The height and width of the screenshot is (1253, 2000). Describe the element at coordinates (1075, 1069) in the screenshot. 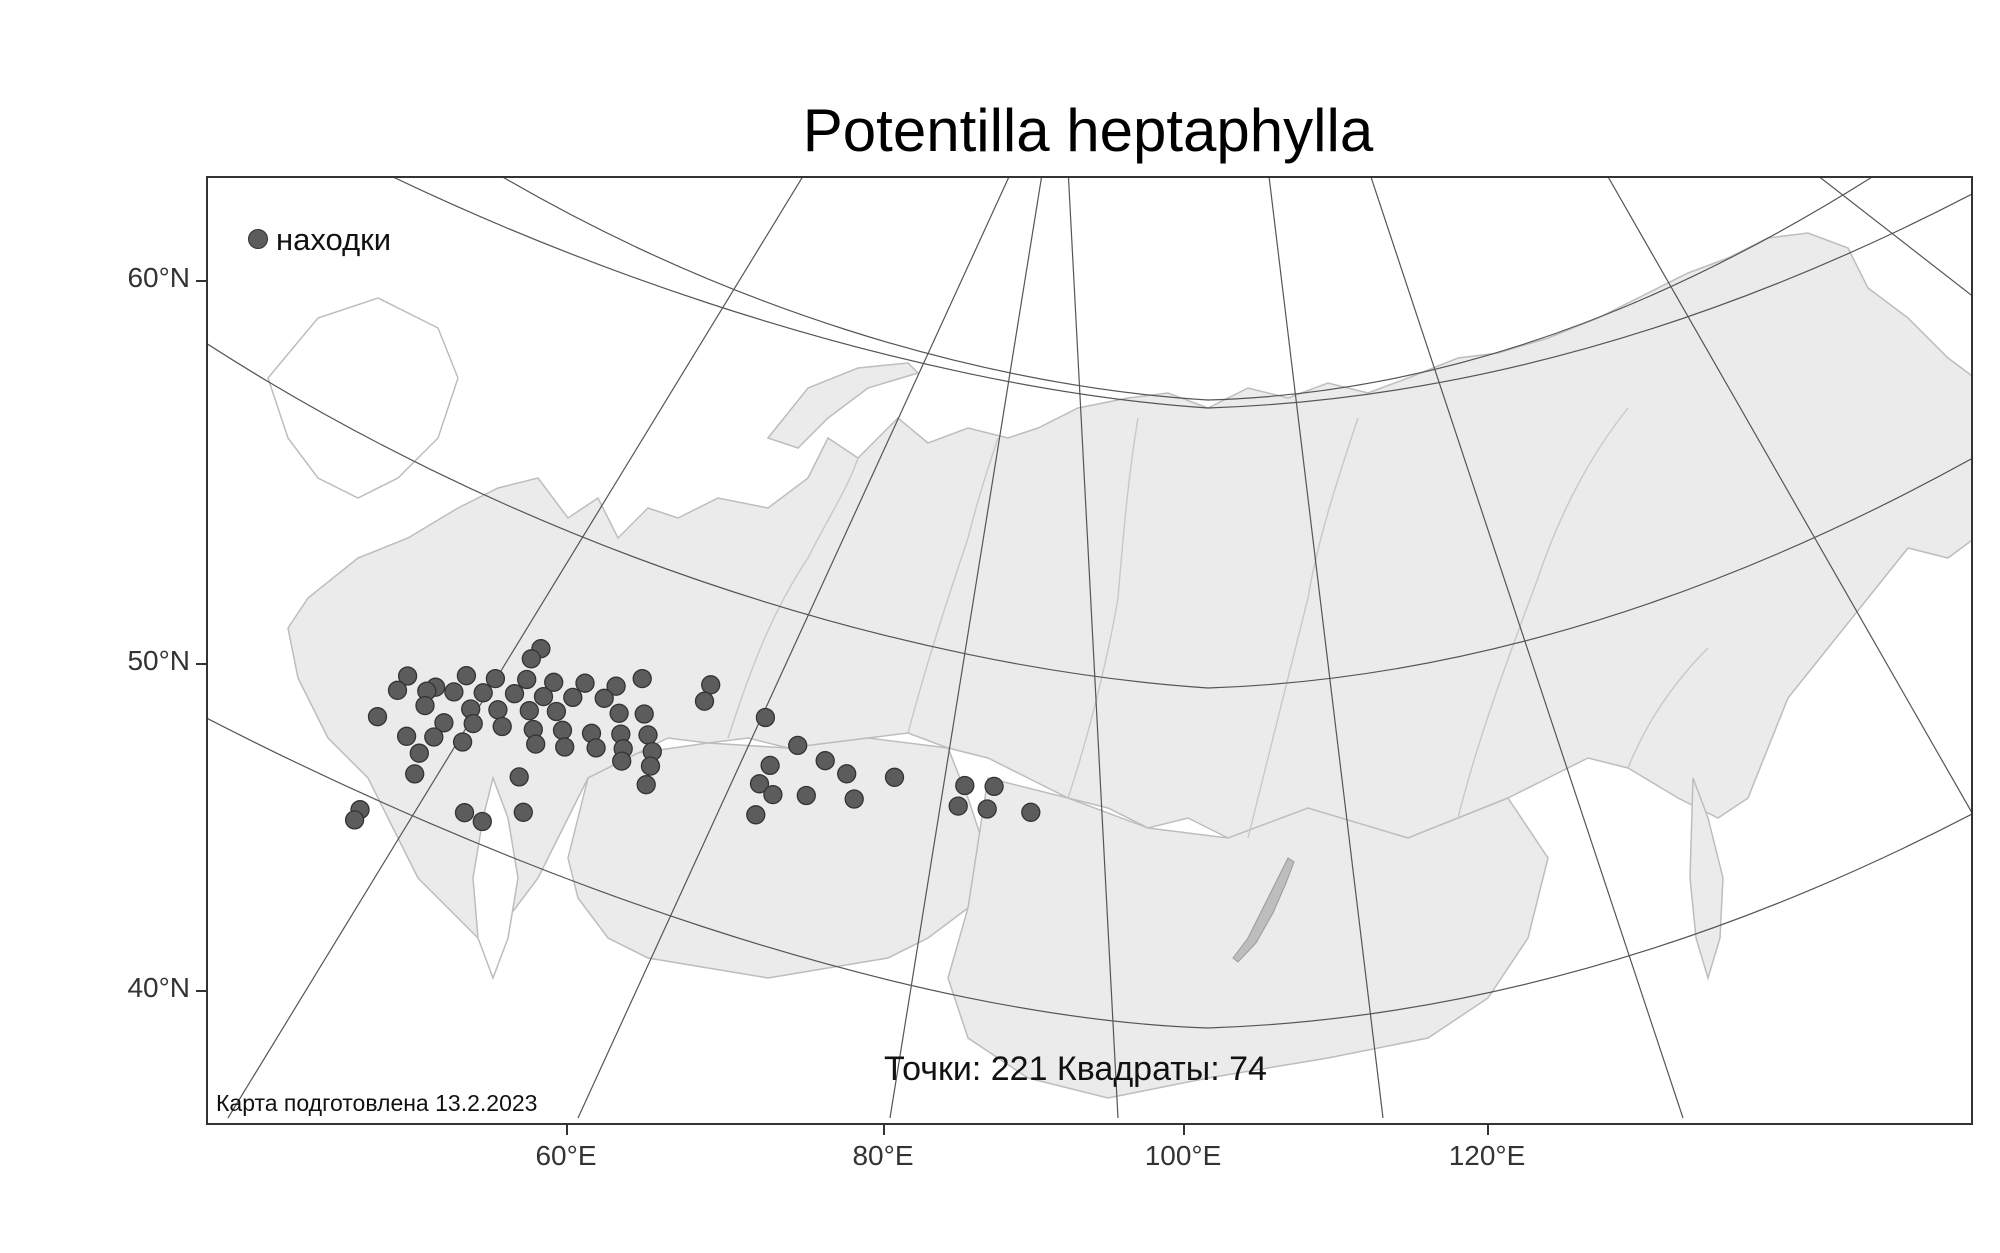

I see `stats-text: Точки: 221 Квадраты: 74` at that location.